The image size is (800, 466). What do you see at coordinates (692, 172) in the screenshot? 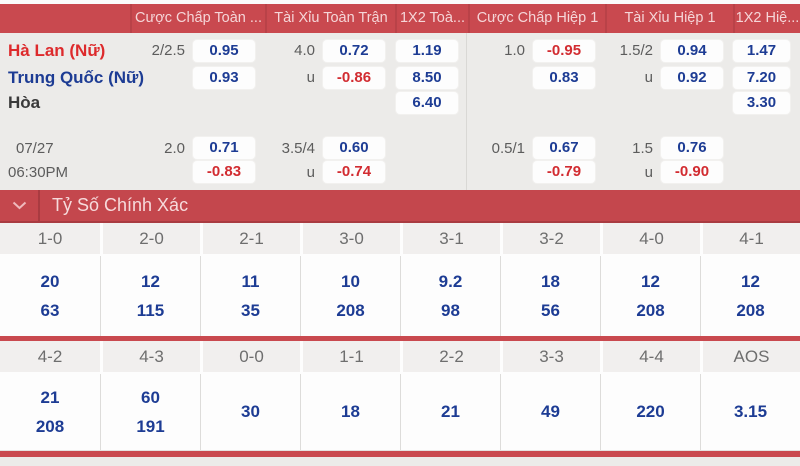
I see `odds-button: -0.90` at bounding box center [692, 172].